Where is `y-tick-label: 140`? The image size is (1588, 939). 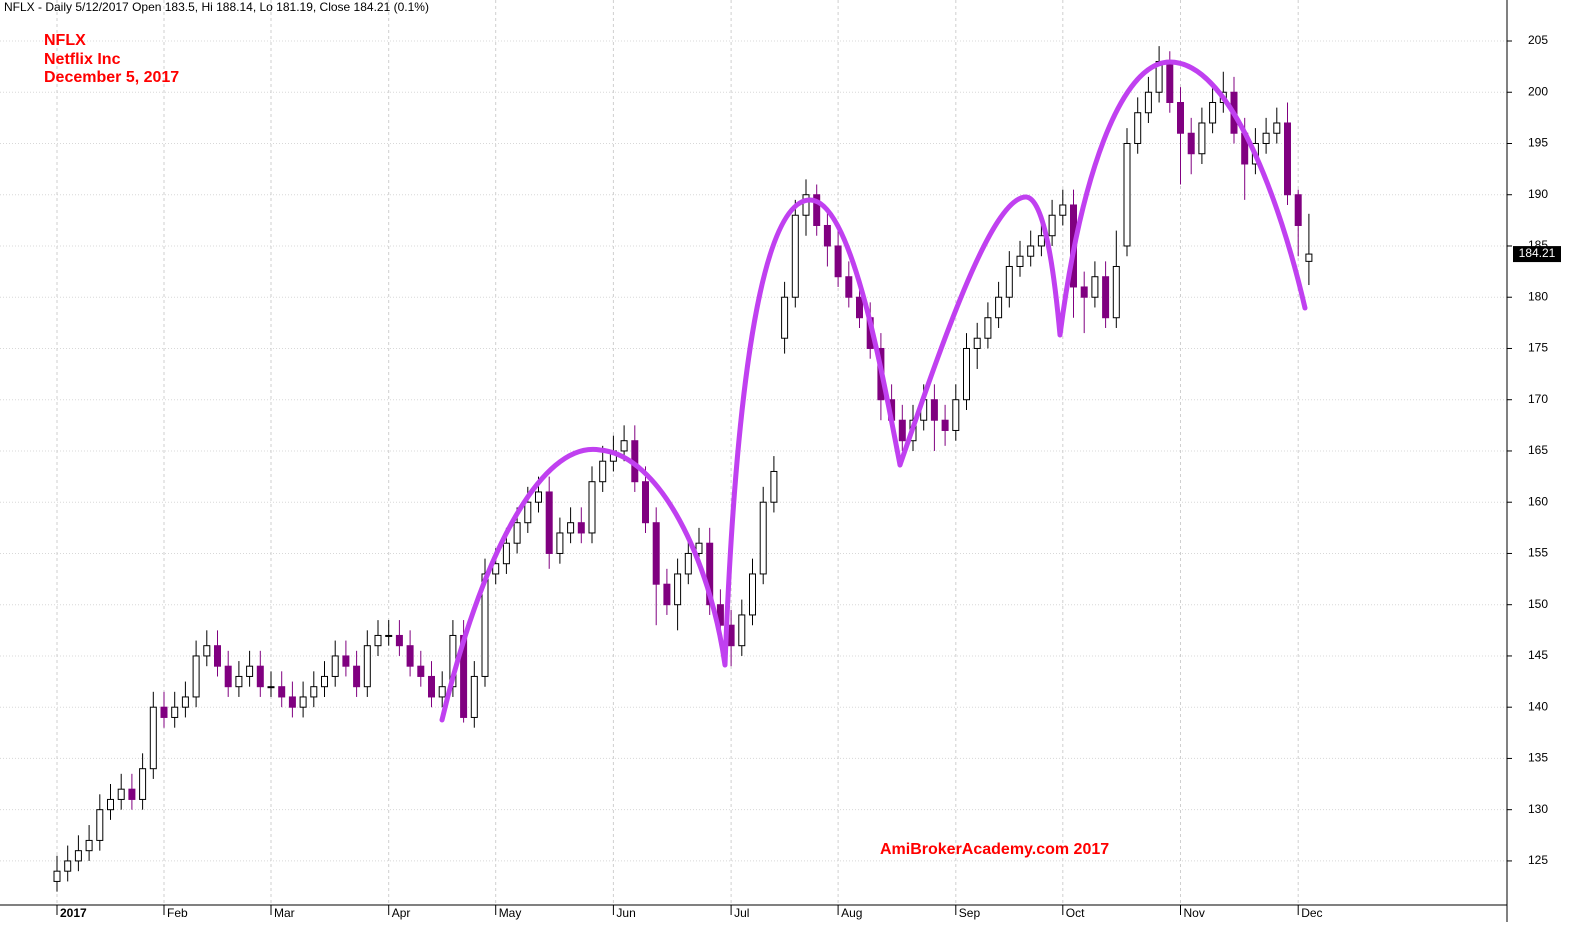
y-tick-label: 140 is located at coordinates (1538, 706).